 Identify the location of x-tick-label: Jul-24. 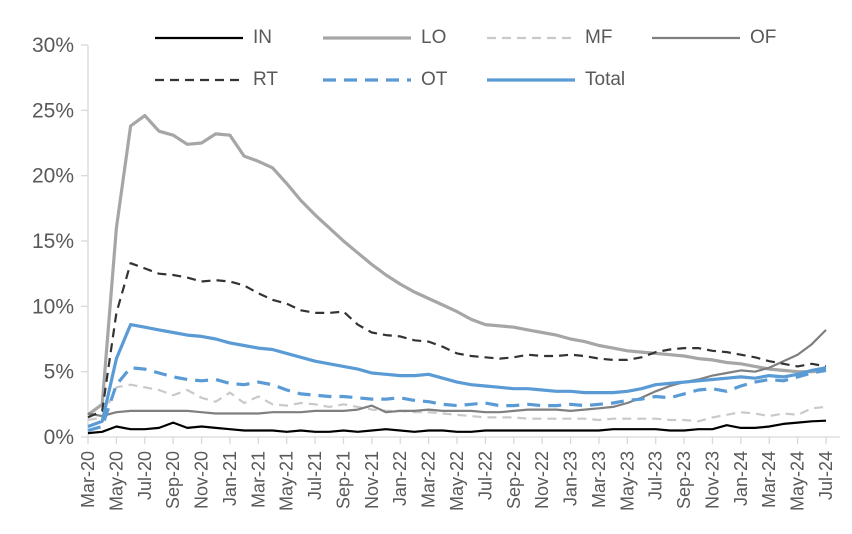
(826, 475).